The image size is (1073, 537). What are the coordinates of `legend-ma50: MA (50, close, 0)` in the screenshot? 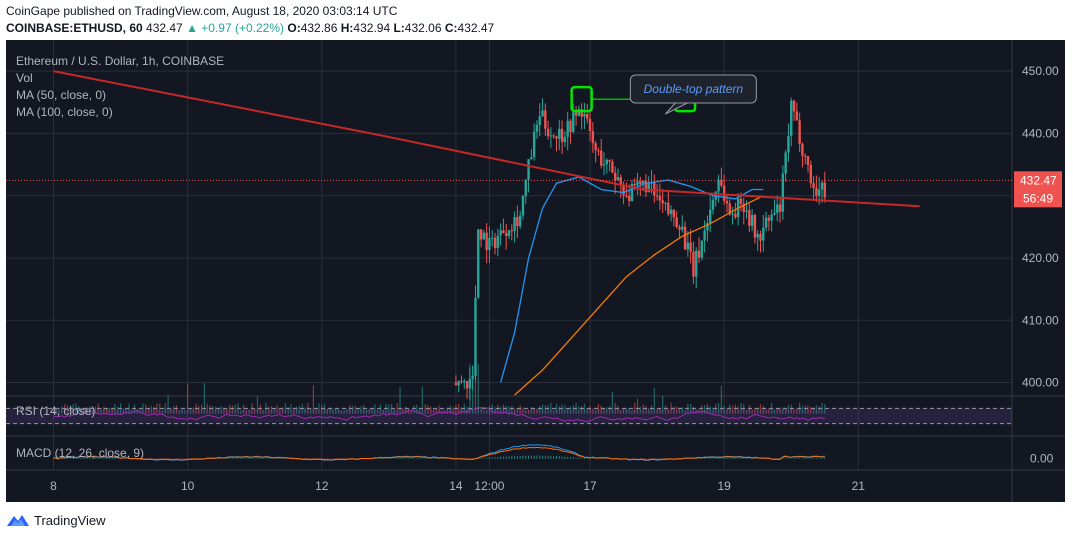 It's located at (61, 95).